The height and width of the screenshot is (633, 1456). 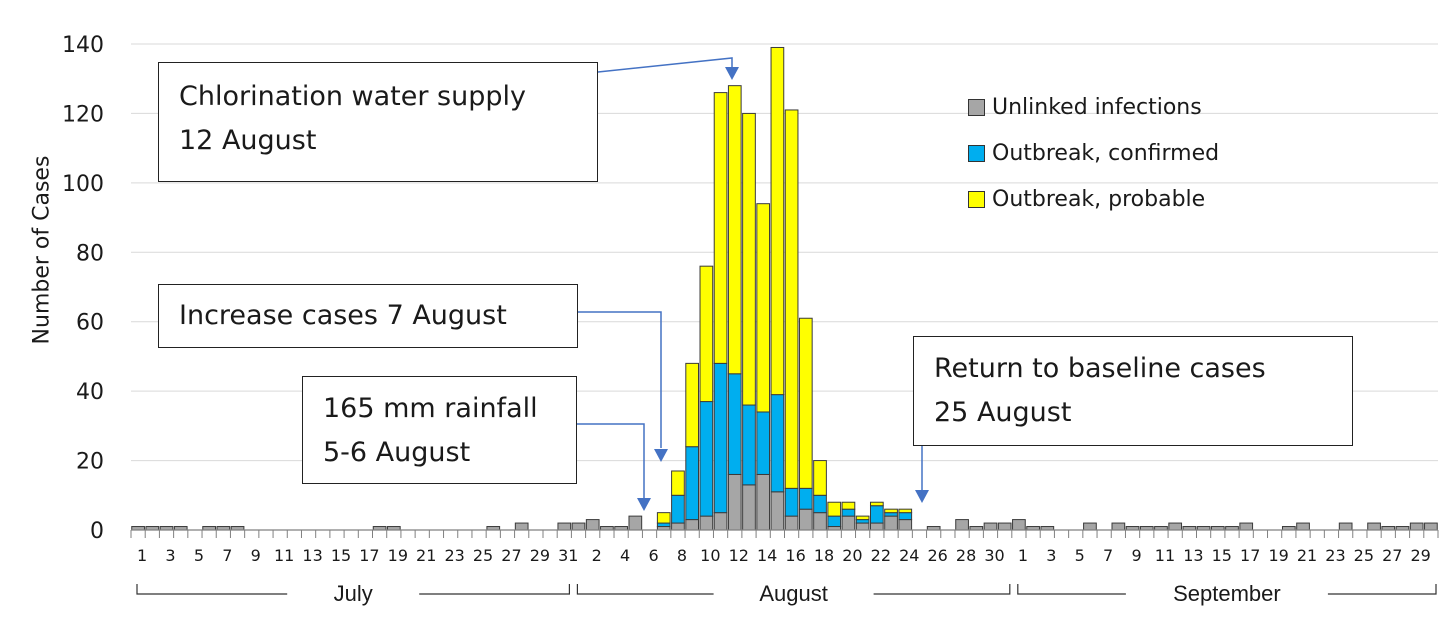 What do you see at coordinates (343, 315) in the screenshot?
I see `annotation-increase-line1: Increase cases 7 August` at bounding box center [343, 315].